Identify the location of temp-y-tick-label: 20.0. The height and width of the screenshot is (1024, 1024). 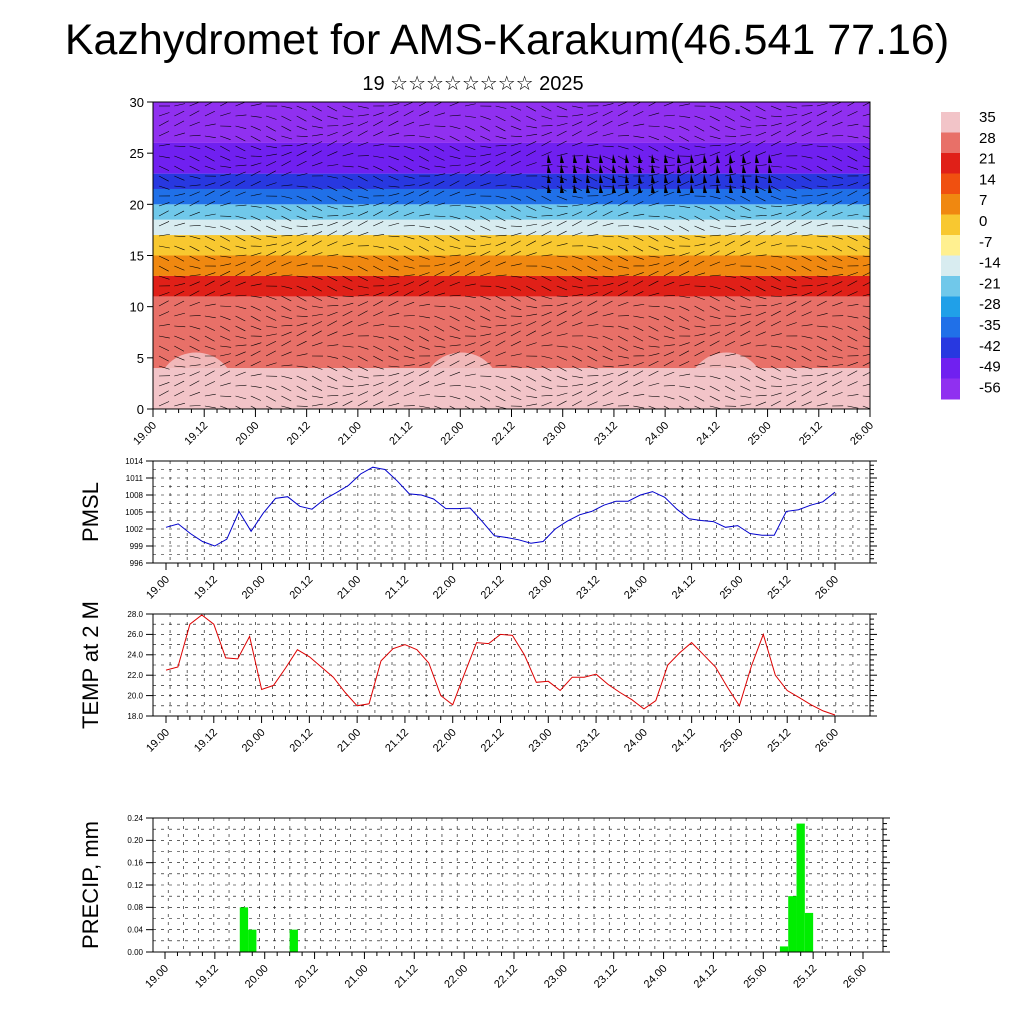
(135, 695).